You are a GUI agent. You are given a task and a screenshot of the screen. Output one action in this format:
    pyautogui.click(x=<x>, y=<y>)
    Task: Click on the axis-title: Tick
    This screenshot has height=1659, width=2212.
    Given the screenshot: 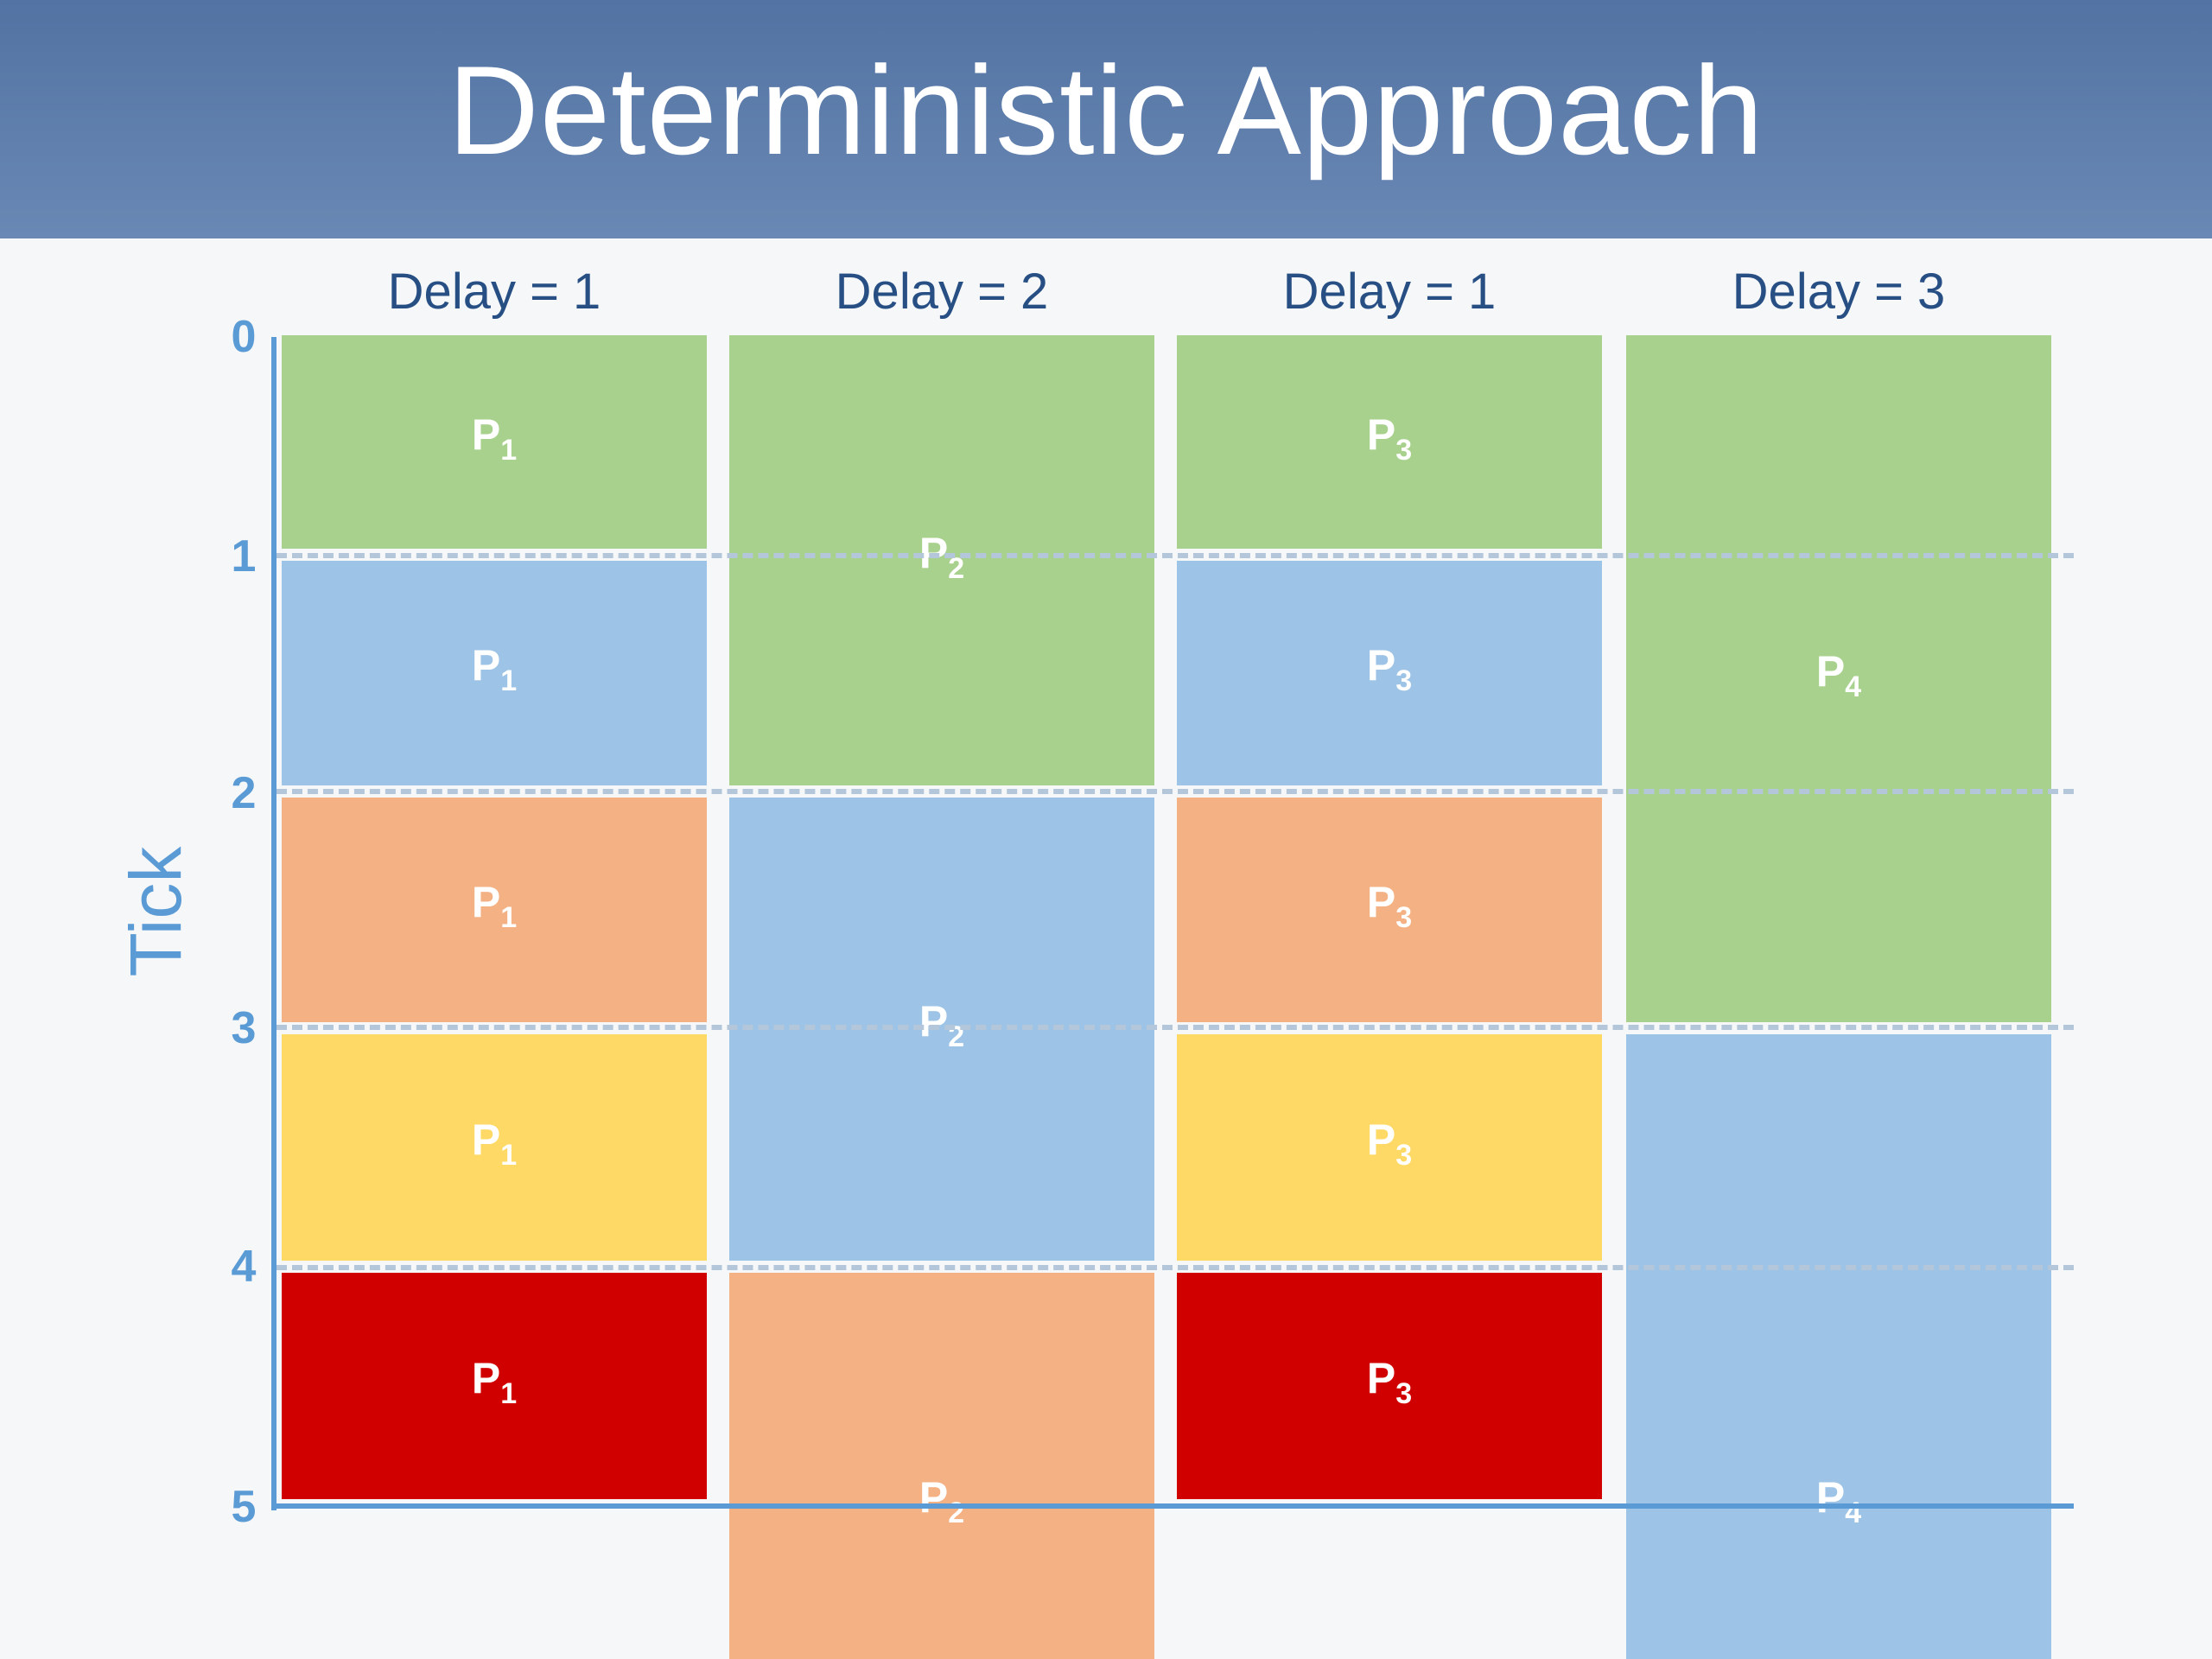 What is the action you would take?
    pyautogui.click(x=155, y=911)
    